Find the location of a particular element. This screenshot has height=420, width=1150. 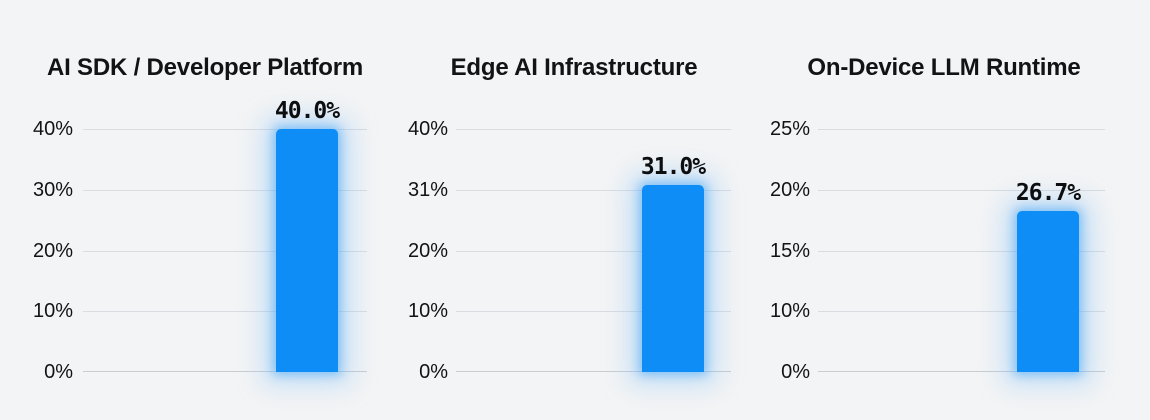

y-axis-tick: 25% is located at coordinates (789, 129).